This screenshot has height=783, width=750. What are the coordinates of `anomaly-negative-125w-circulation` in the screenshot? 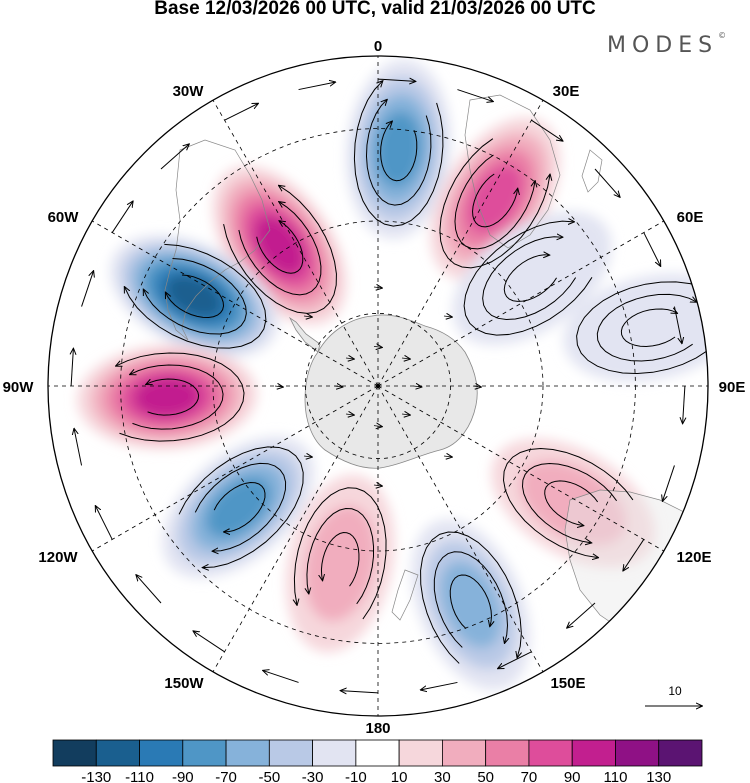 It's located at (241, 515).